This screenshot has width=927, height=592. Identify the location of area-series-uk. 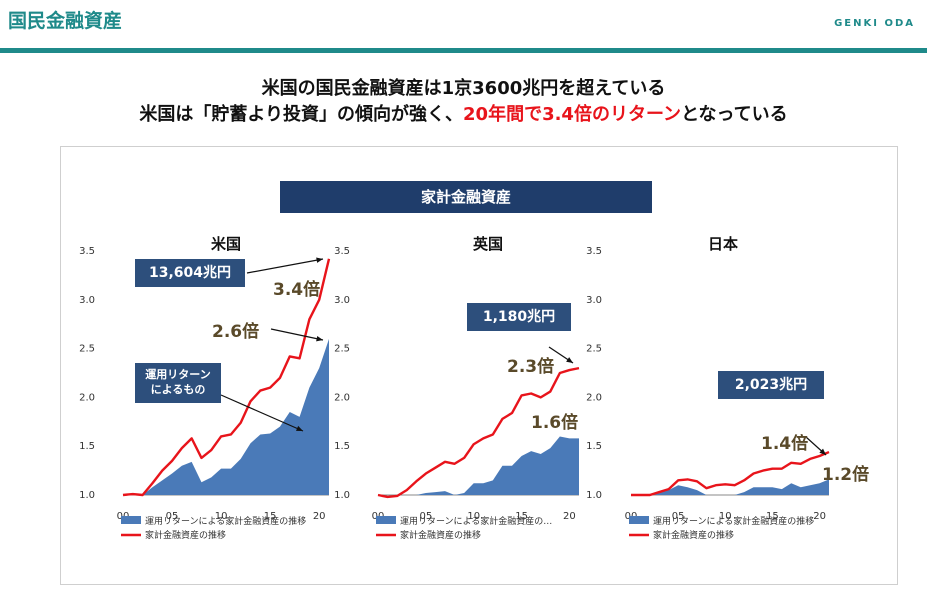
(478, 465).